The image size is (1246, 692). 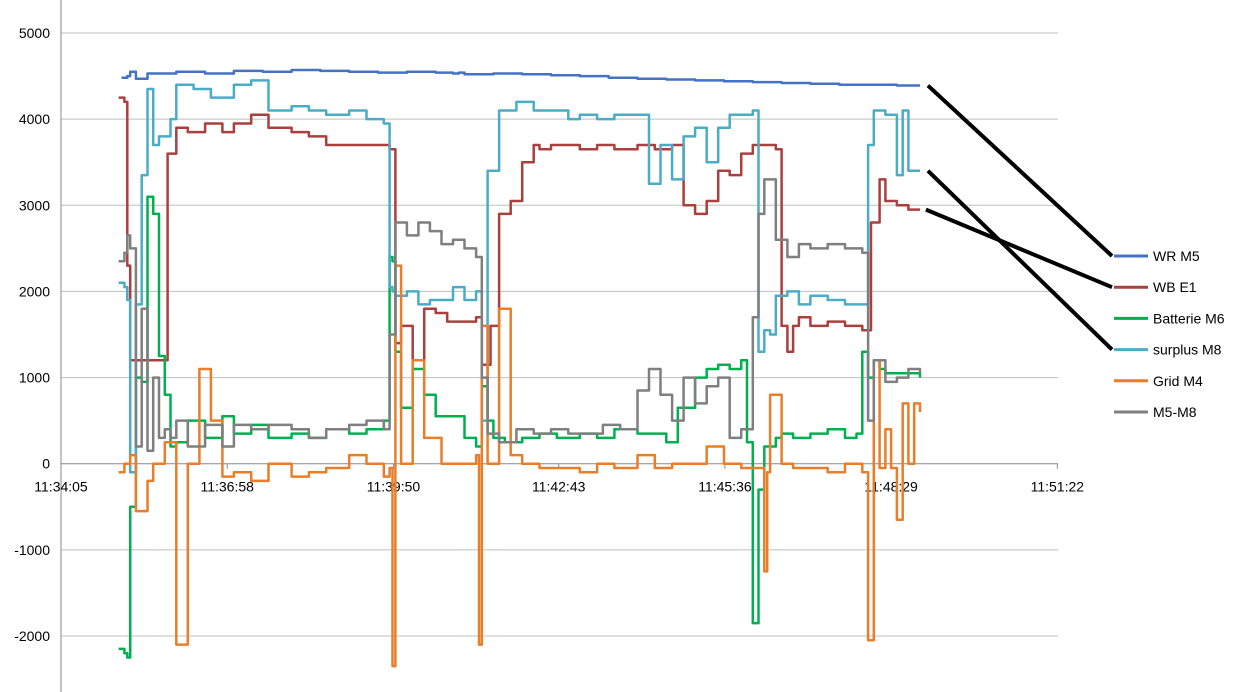 What do you see at coordinates (34, 119) in the screenshot?
I see `y-tick-label: 4000` at bounding box center [34, 119].